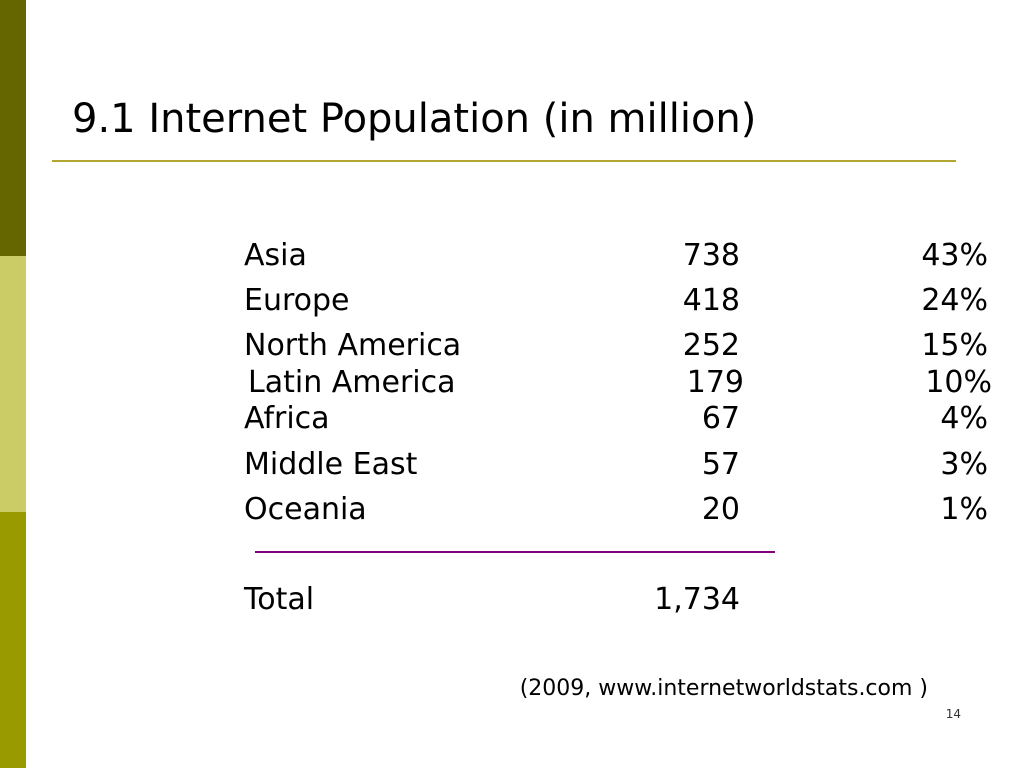 This screenshot has height=768, width=1024. I want to click on region-label: North America, so click(353, 345).